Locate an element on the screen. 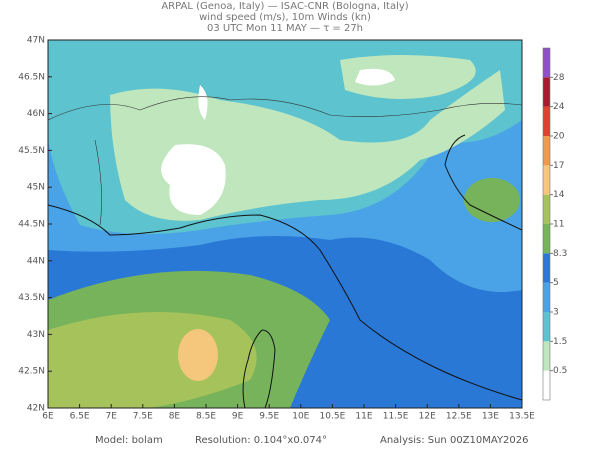 The image size is (600, 454). field-green is located at coordinates (492, 200).